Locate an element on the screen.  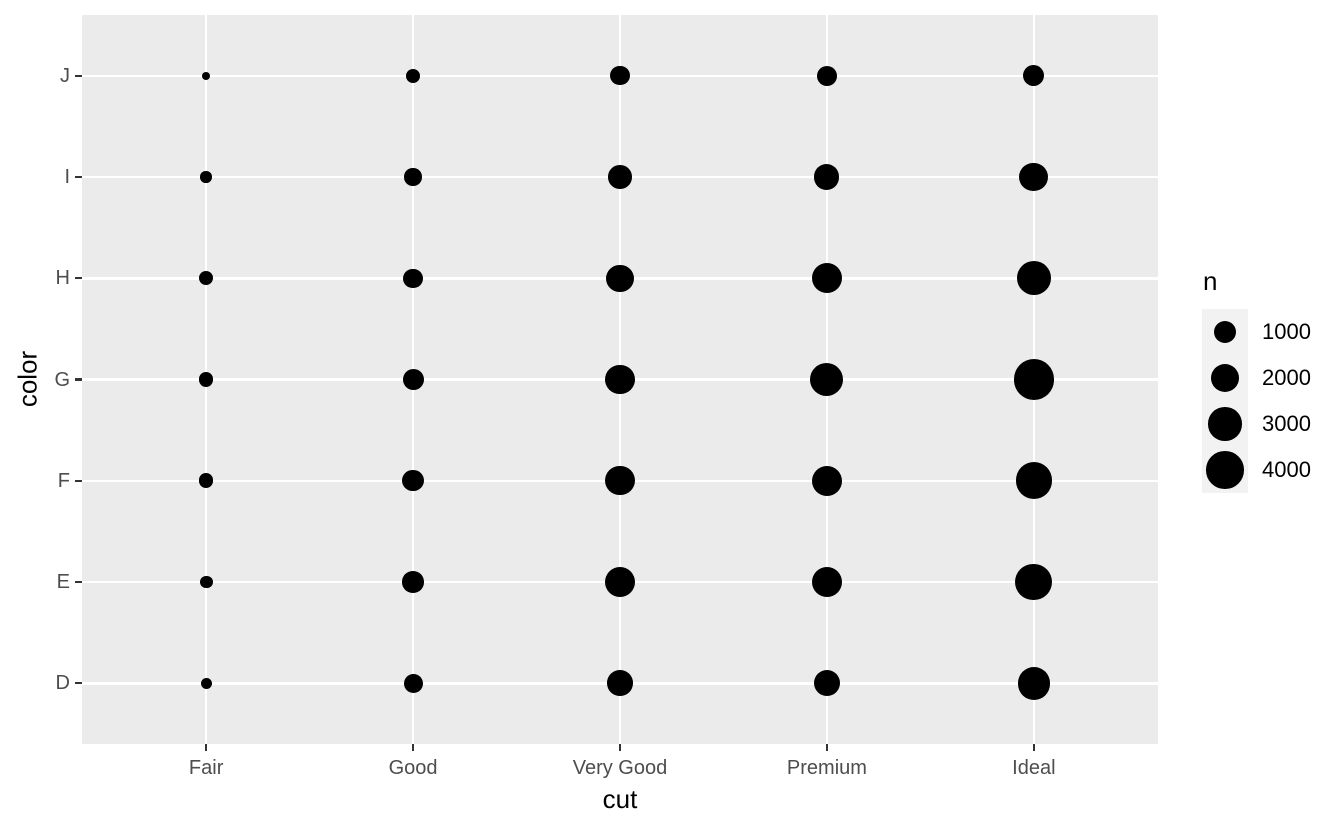
count-point-Premium-J is located at coordinates (827, 75).